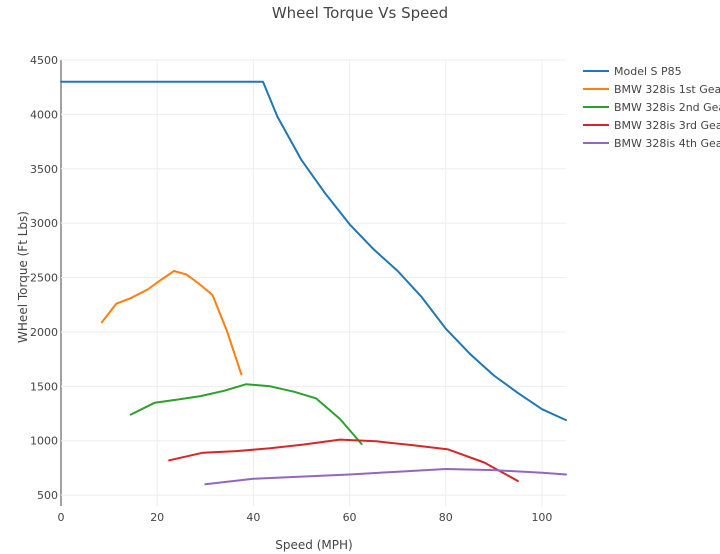  I want to click on y-tick-label: 3000, so click(44, 223).